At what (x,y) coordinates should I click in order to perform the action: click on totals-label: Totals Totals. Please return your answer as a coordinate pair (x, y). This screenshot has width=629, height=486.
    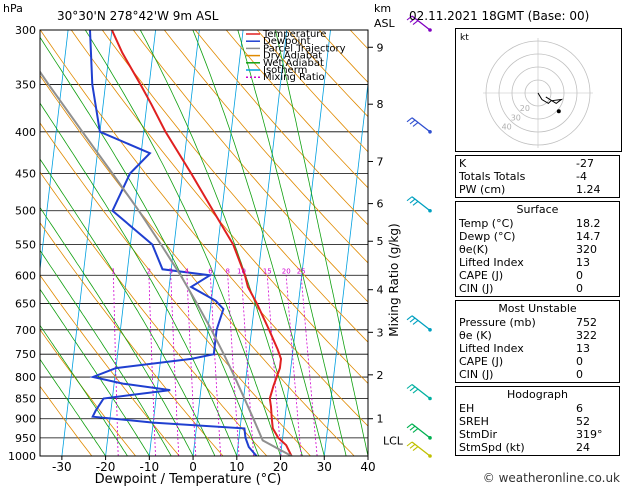
    Looking at the image, I should click on (492, 176).